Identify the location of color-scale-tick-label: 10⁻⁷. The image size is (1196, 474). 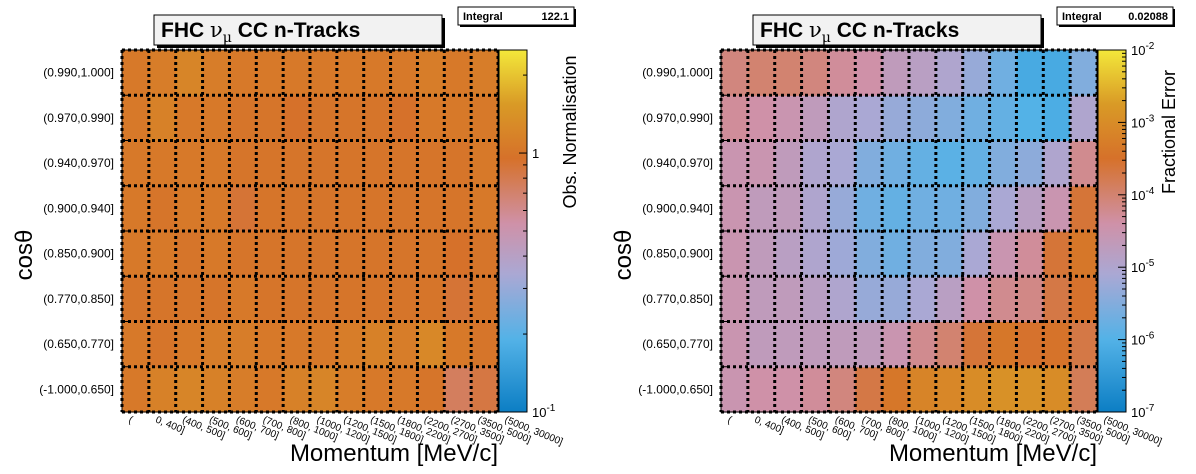
(1143, 411).